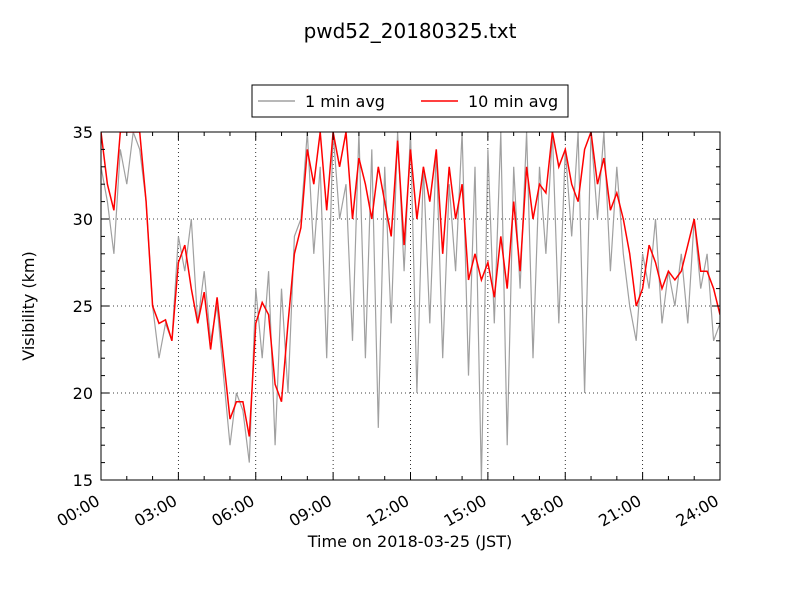  What do you see at coordinates (28, 305) in the screenshot?
I see `y-axis-label: Visibility (km)` at bounding box center [28, 305].